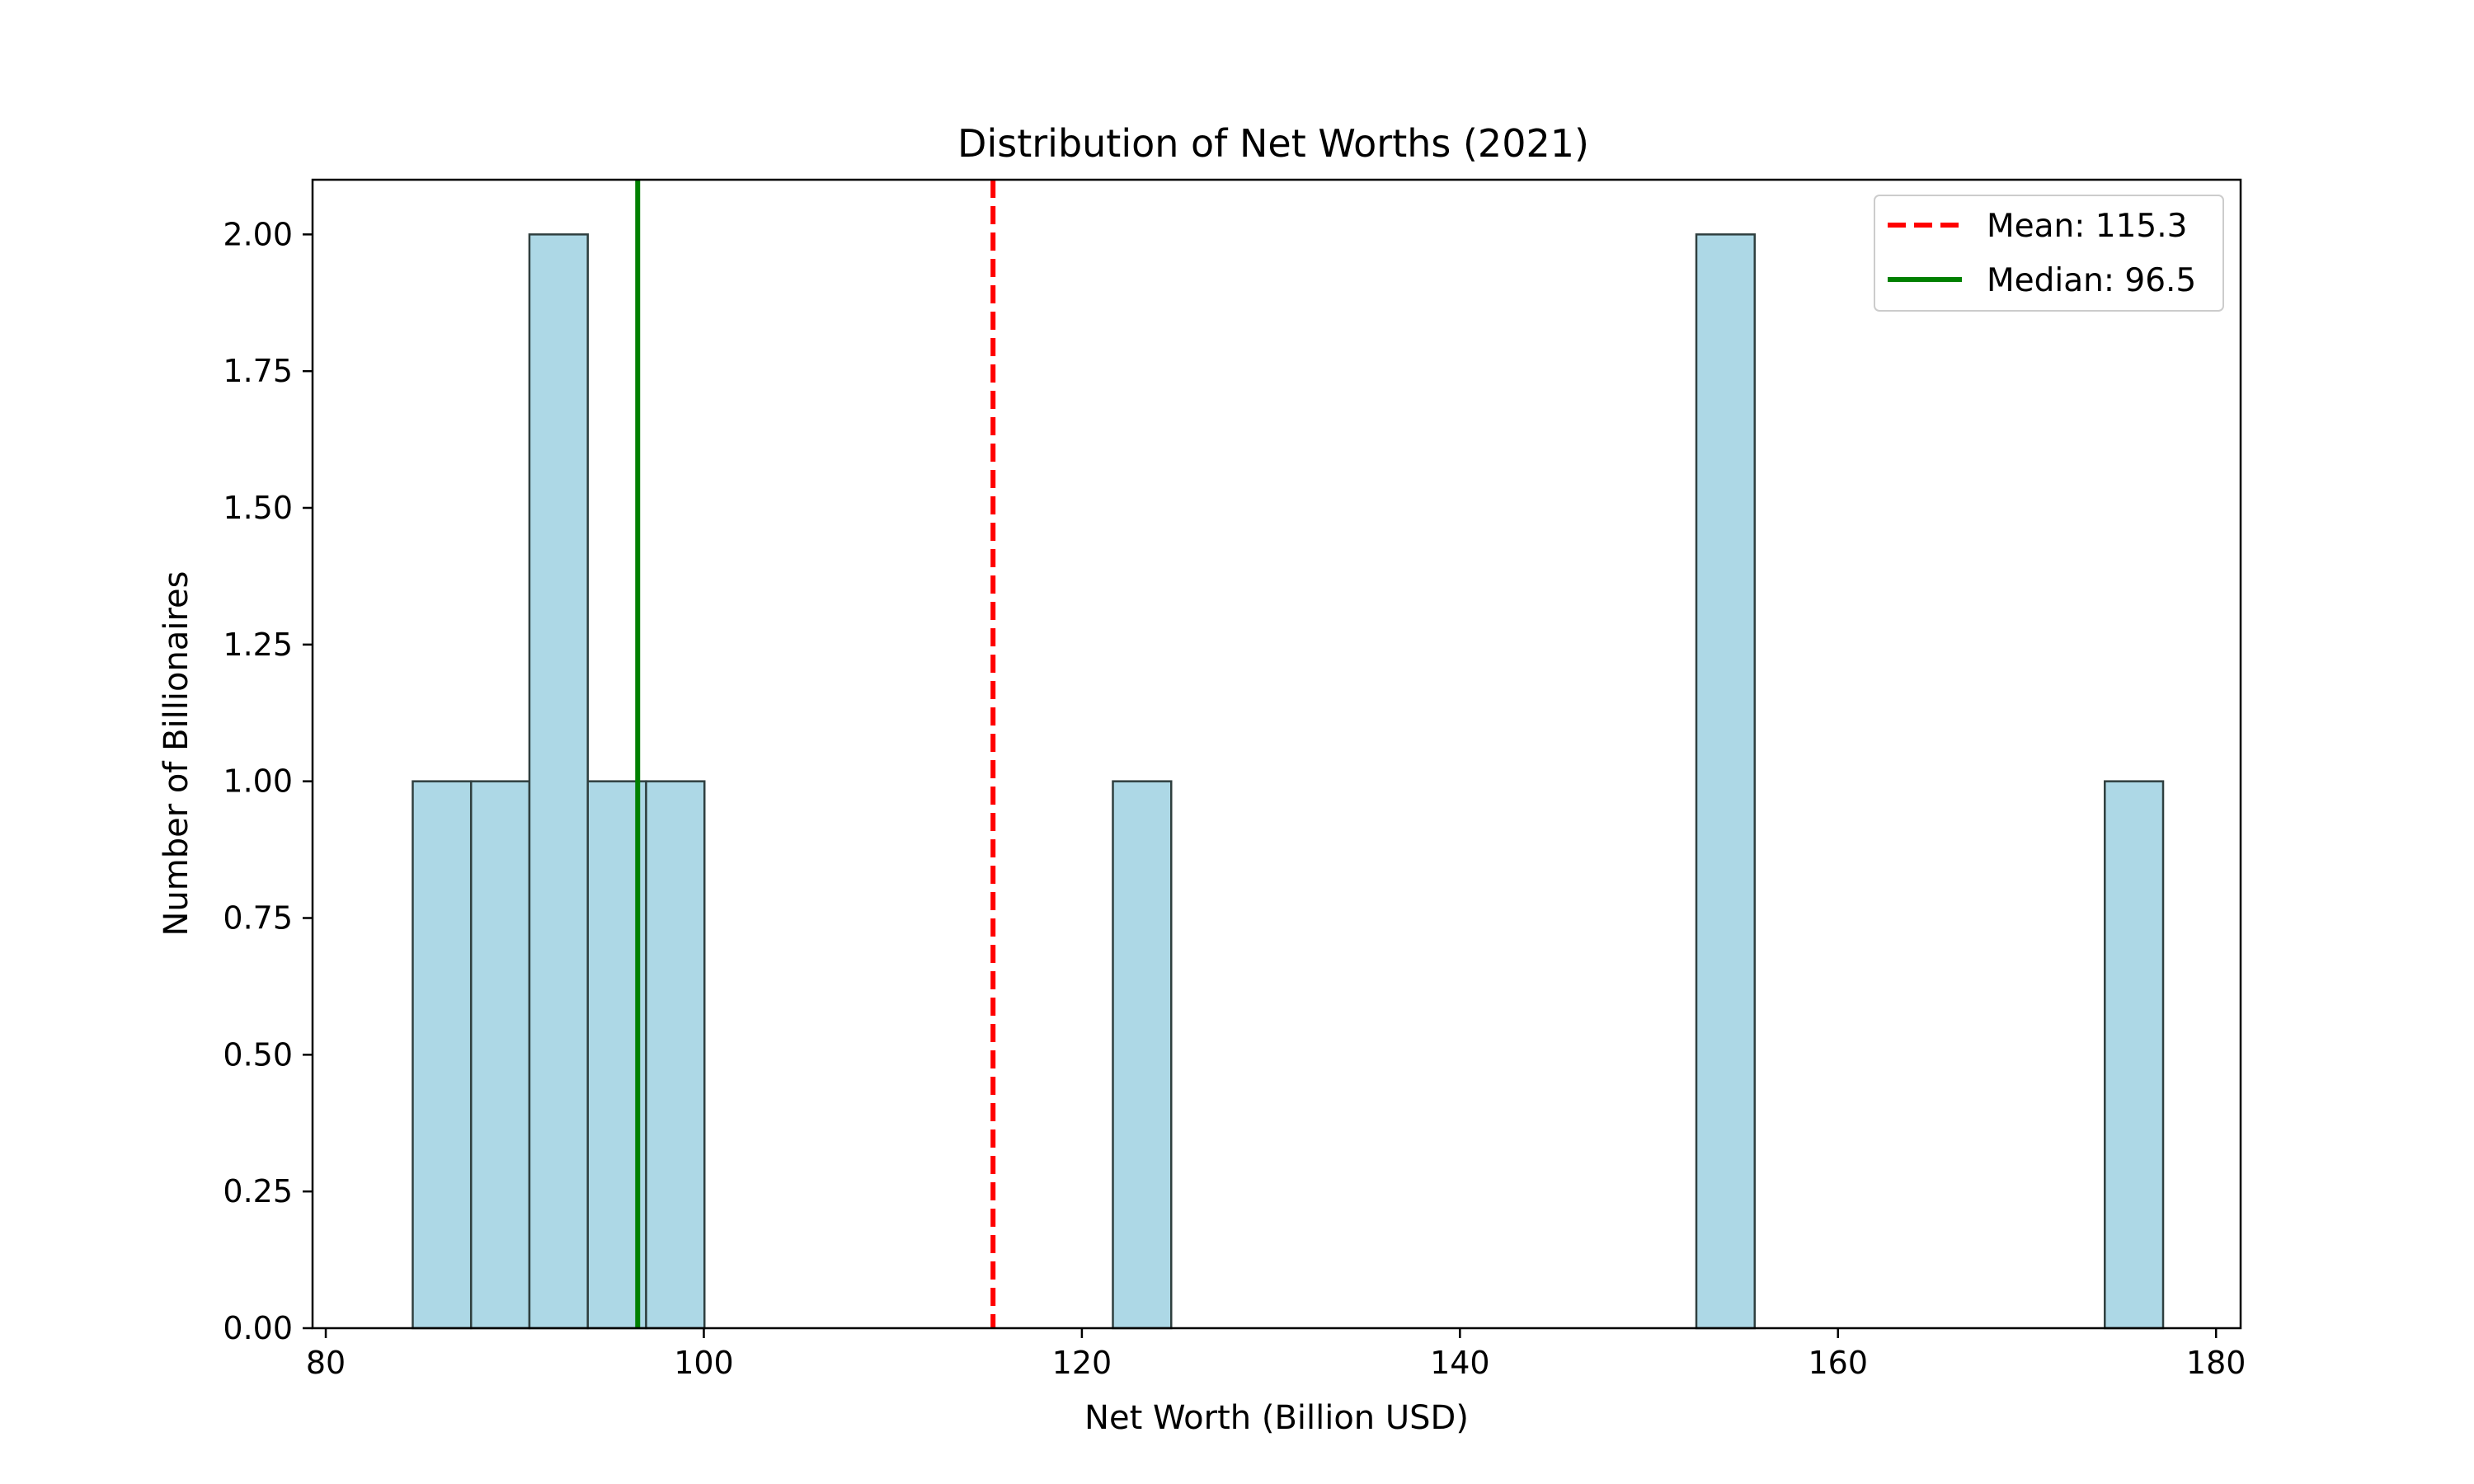  I want to click on y-tick-label: 1.00, so click(258, 781).